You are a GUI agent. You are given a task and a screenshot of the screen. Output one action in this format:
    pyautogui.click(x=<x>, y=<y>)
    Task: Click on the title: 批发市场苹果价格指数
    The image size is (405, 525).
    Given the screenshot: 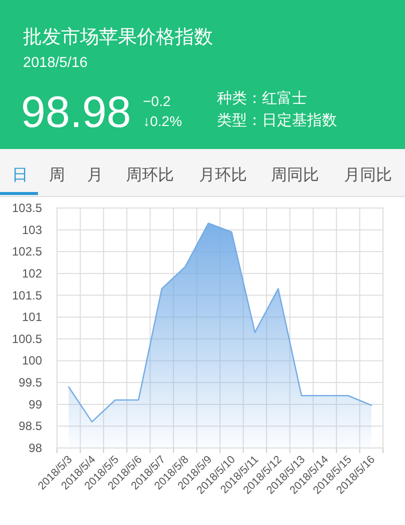 What is the action you would take?
    pyautogui.click(x=118, y=37)
    